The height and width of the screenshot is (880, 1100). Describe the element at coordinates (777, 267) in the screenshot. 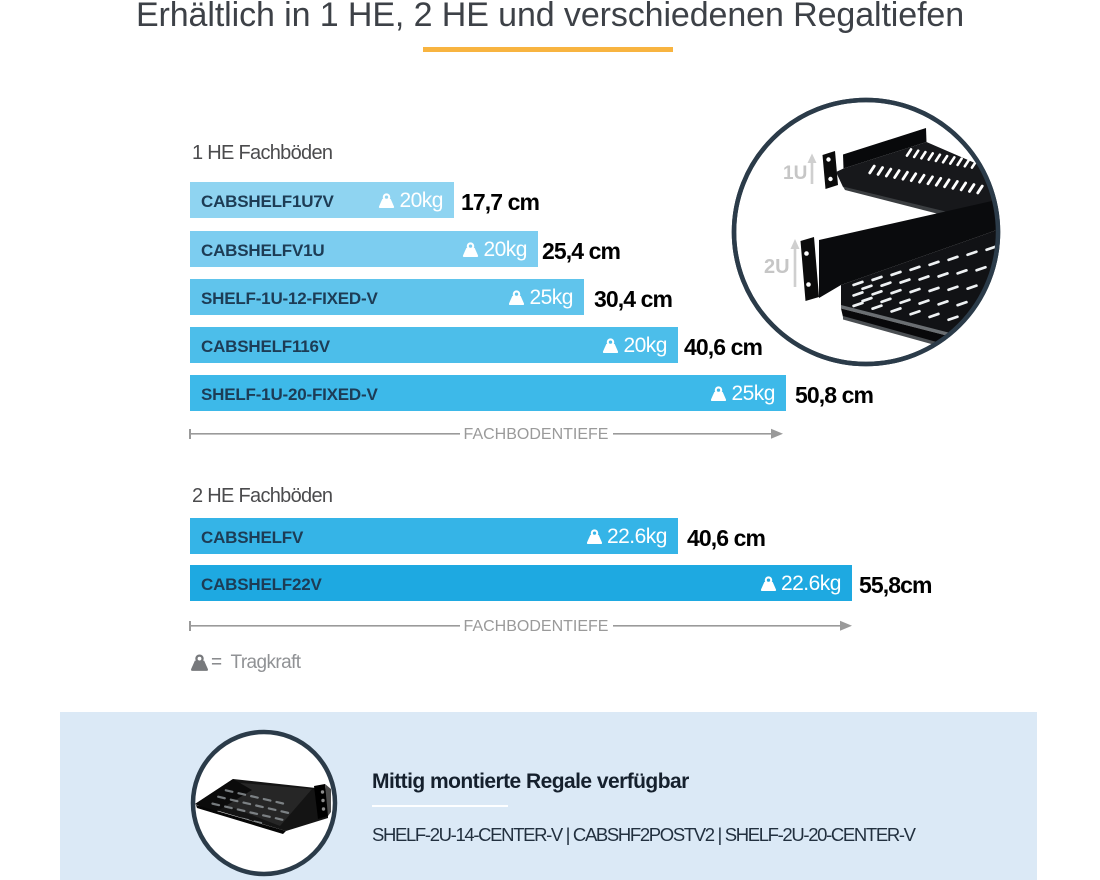

I see `svg-text: 2U` at that location.